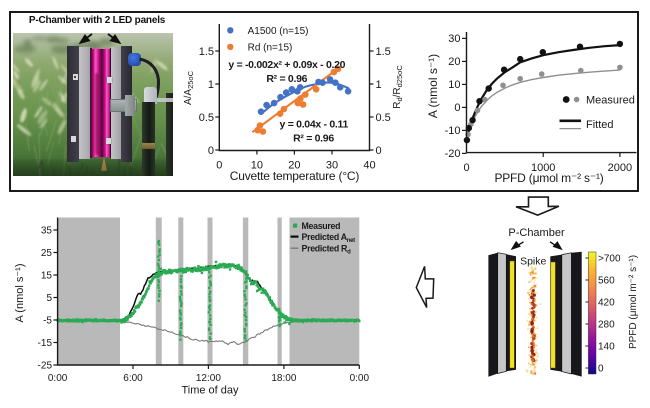 The height and width of the screenshot is (408, 650). I want to click on svg-text: -25, so click(45, 366).